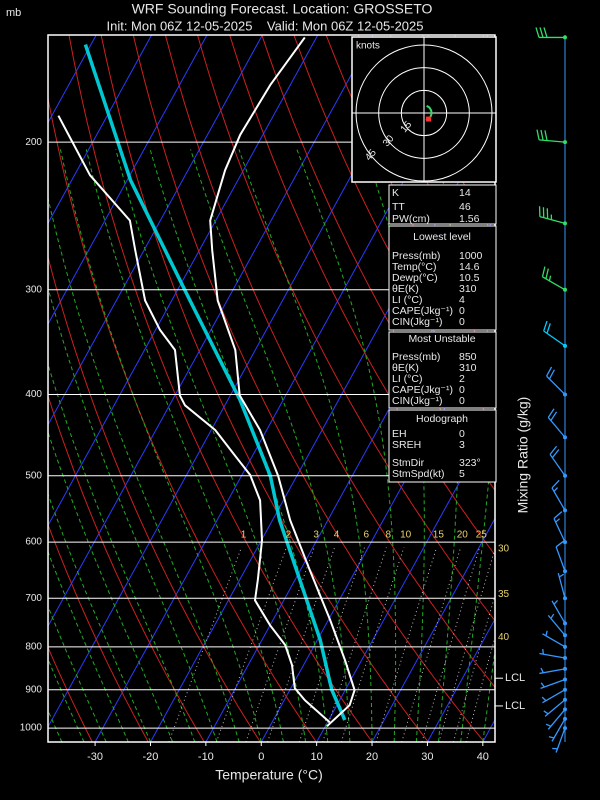  Describe the element at coordinates (368, 46) in the screenshot. I see `hodograph-unit: knots` at that location.